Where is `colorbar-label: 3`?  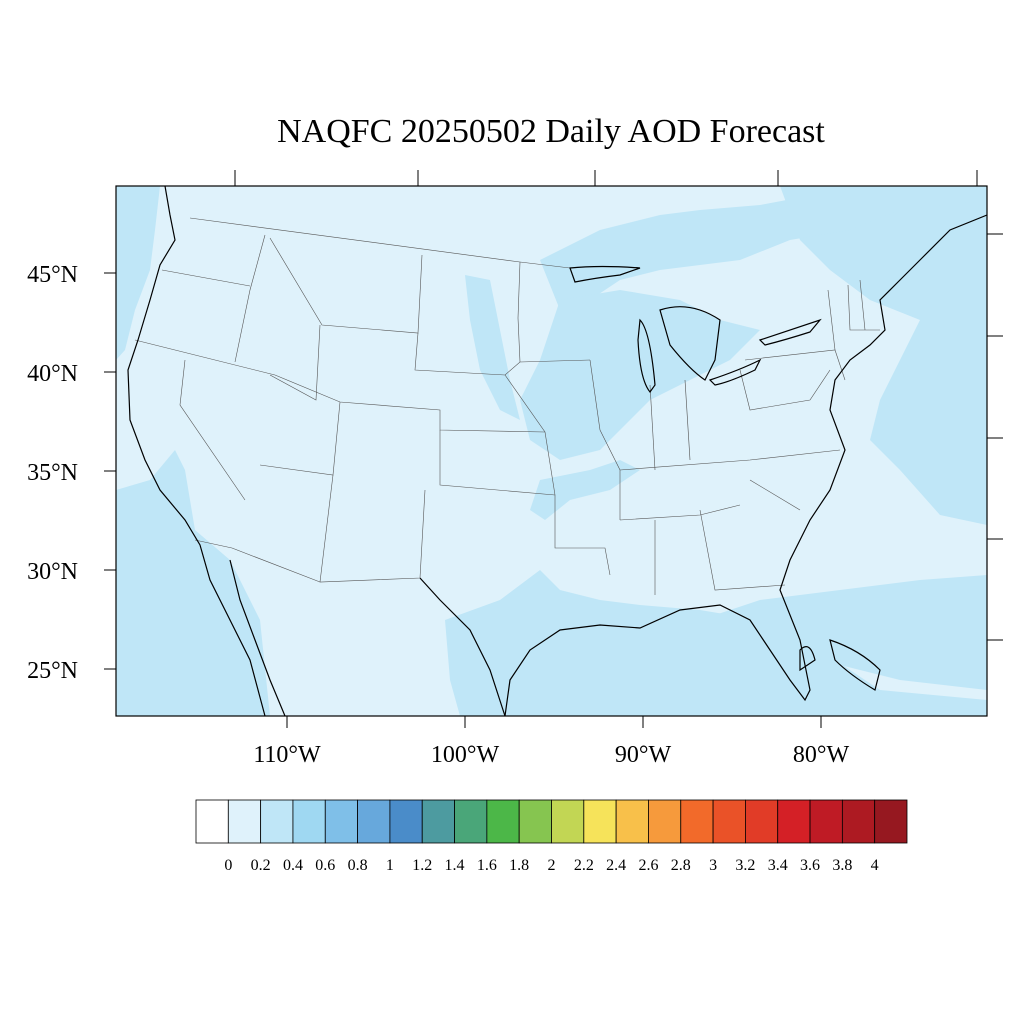
colorbar-label: 3 is located at coordinates (713, 865).